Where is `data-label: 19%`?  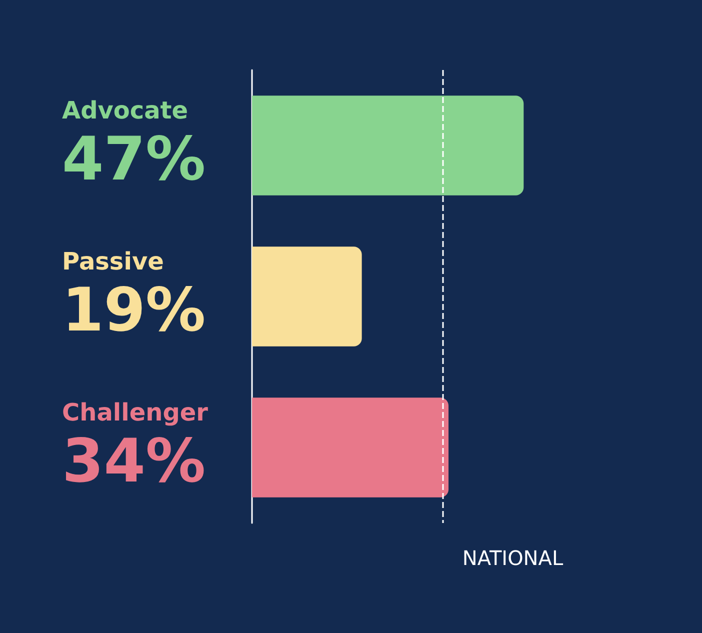
data-label: 19% is located at coordinates (134, 311).